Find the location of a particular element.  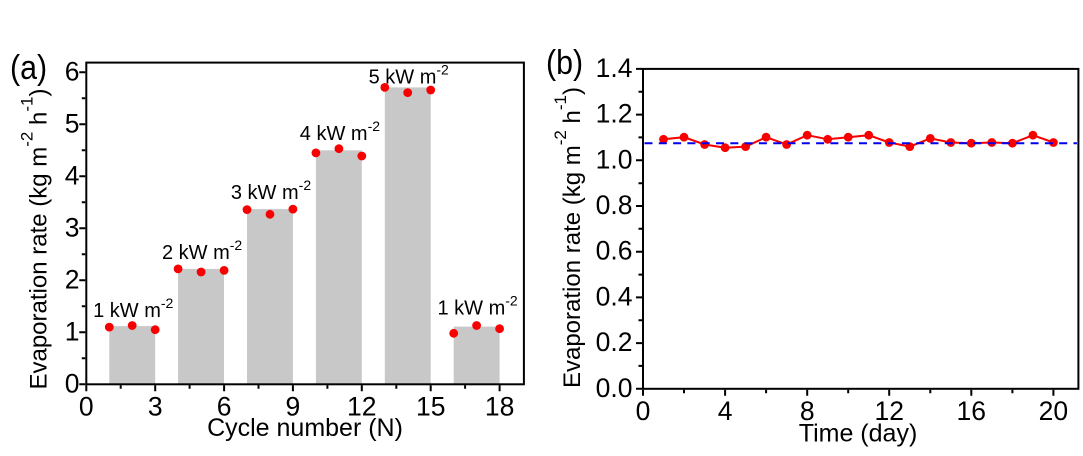

svg-text: 1.2 is located at coordinates (614, 114).